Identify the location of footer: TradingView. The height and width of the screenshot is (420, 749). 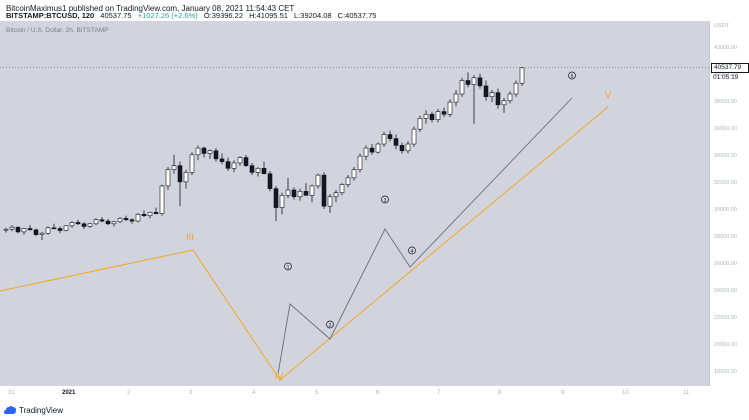
(33, 410).